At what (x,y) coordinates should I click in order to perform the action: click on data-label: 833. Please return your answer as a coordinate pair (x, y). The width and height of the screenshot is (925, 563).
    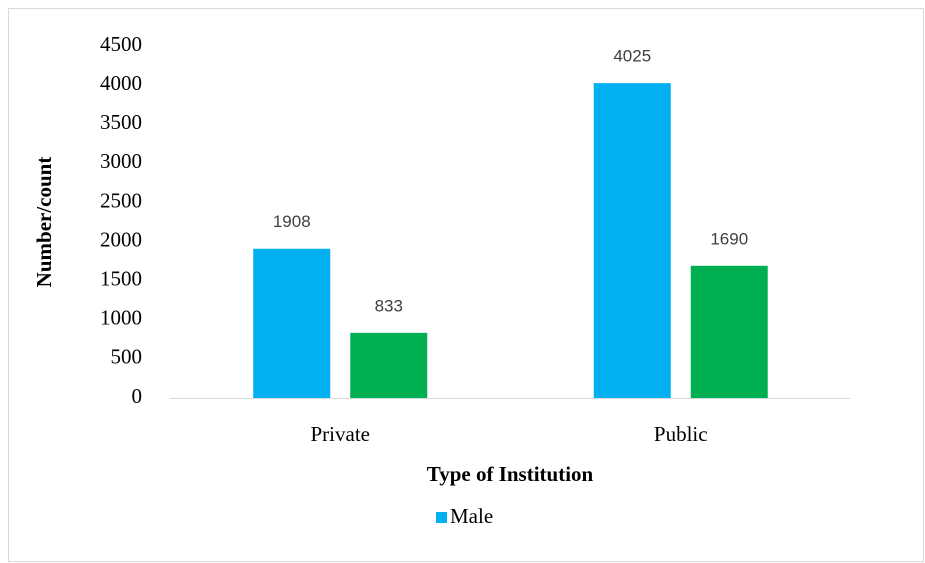
    Looking at the image, I should click on (389, 305).